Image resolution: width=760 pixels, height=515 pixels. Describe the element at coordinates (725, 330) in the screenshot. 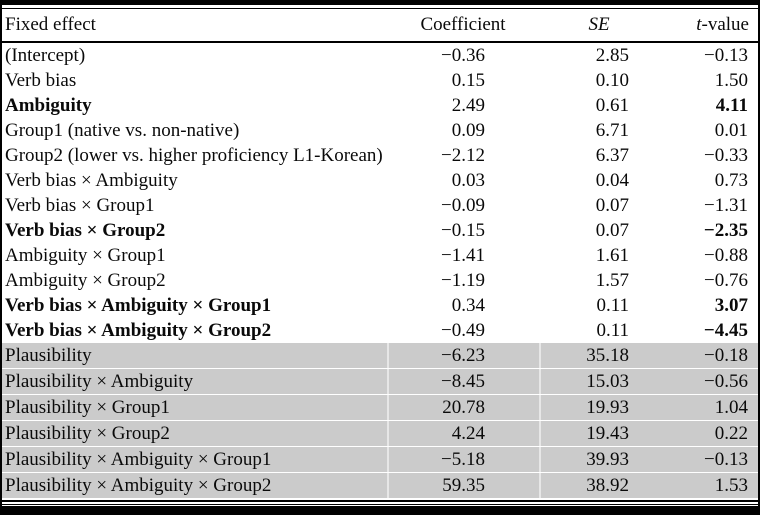

I see `t-value-cell: −4.45` at that location.